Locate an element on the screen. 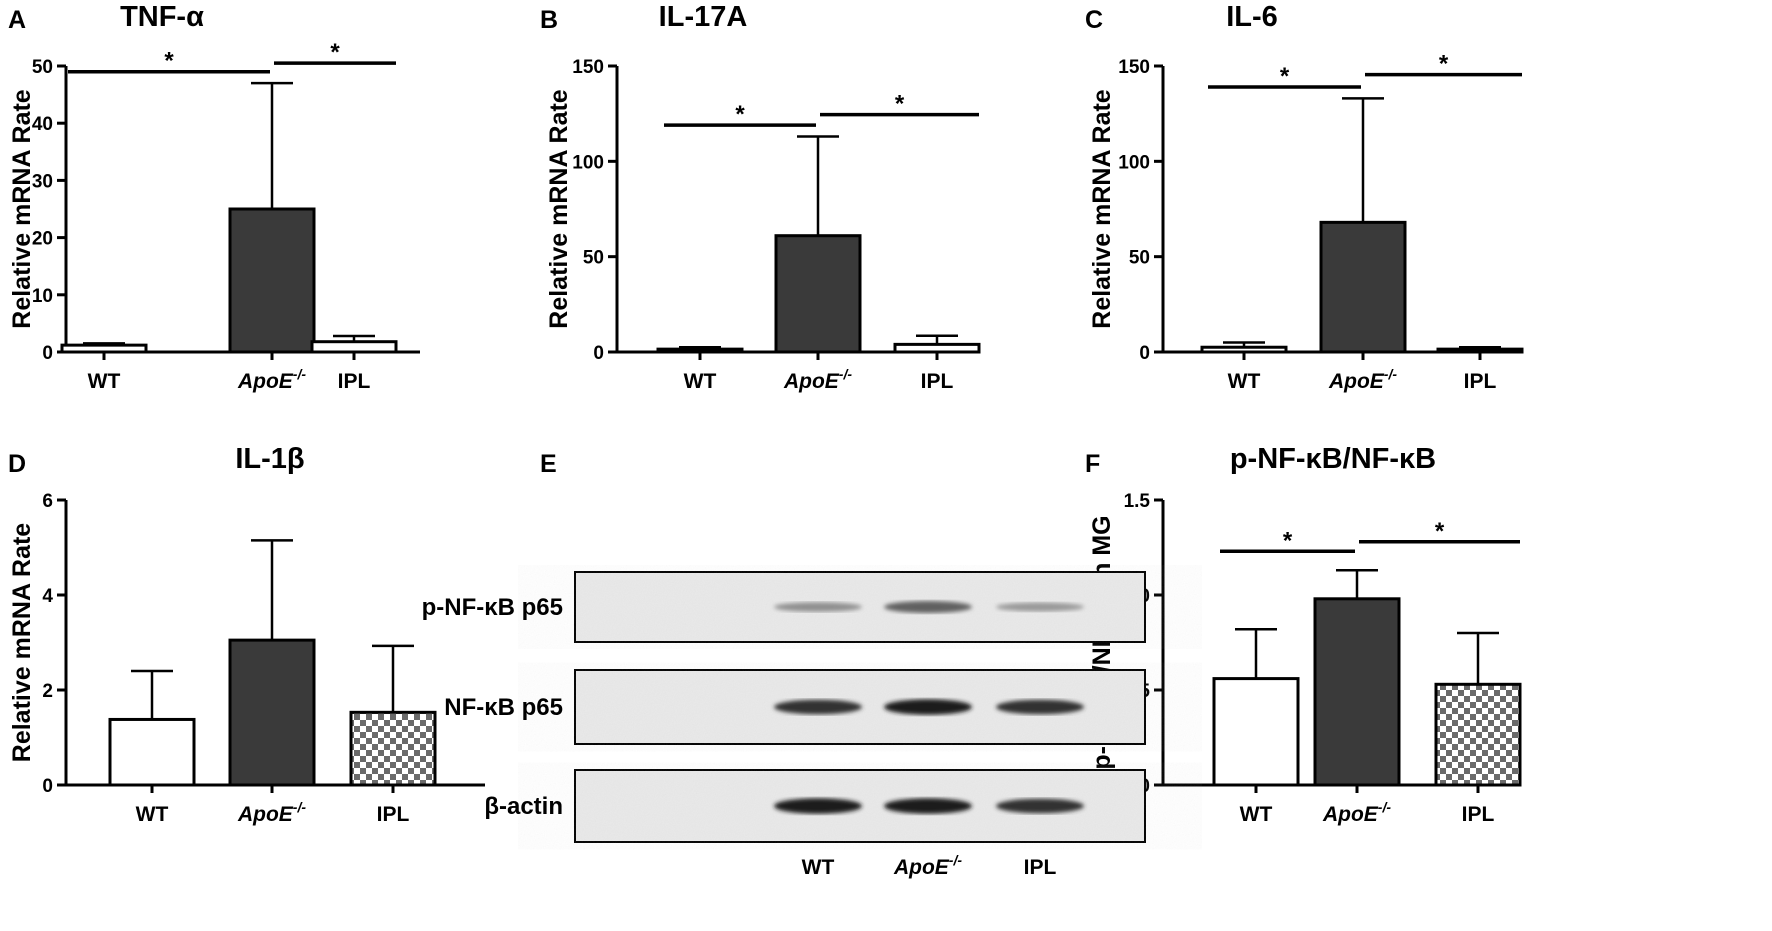 This screenshot has height=931, width=1772. panel-letter: A is located at coordinates (17, 20).